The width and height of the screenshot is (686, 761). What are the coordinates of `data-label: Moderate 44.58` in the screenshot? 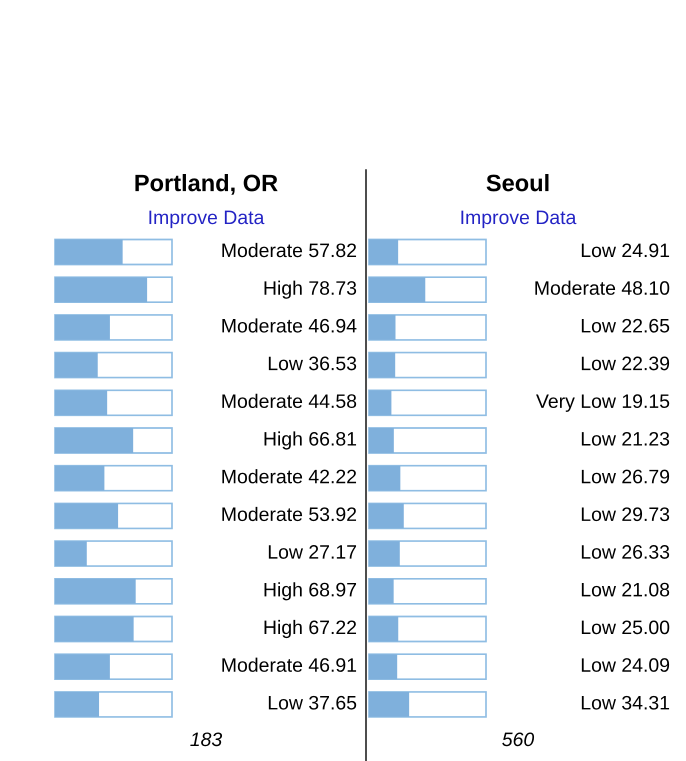 It's located at (289, 401).